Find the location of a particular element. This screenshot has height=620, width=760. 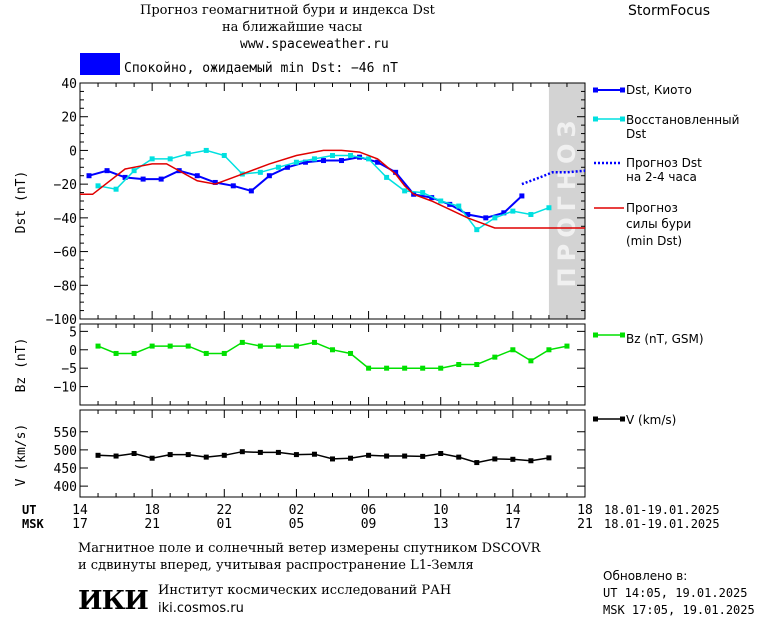

x-tick-label-ut: 22 is located at coordinates (224, 510).